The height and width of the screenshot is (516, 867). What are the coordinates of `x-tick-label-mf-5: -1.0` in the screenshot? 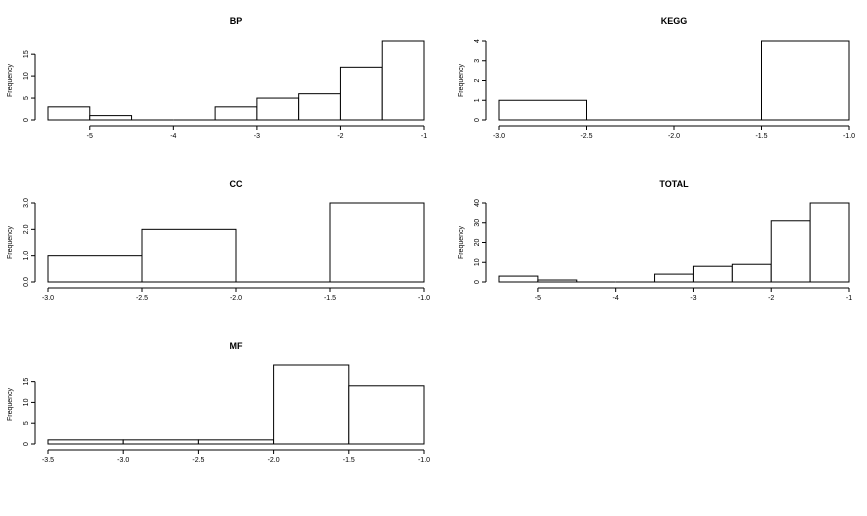 It's located at (424, 460).